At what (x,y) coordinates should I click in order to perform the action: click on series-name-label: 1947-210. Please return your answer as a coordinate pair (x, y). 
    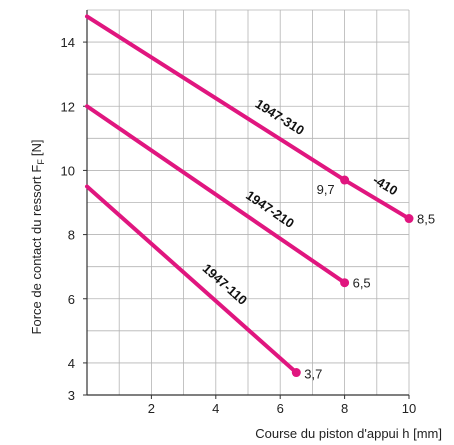
    Looking at the image, I should click on (270, 208).